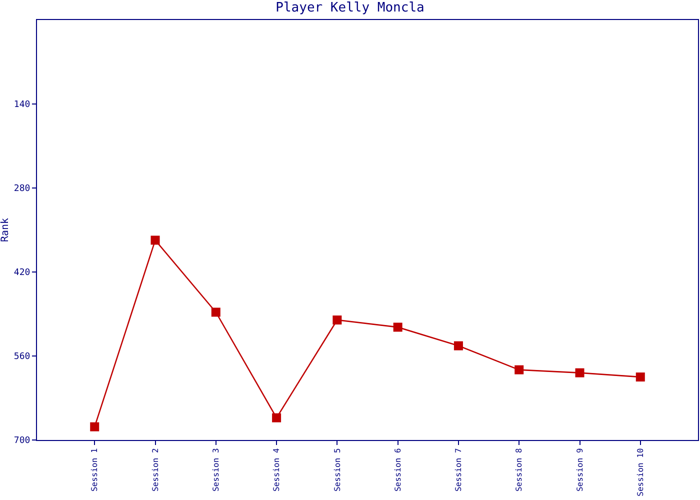 Image resolution: width=700 pixels, height=500 pixels. What do you see at coordinates (337, 470) in the screenshot?
I see `x-tick-label: Session 5` at bounding box center [337, 470].